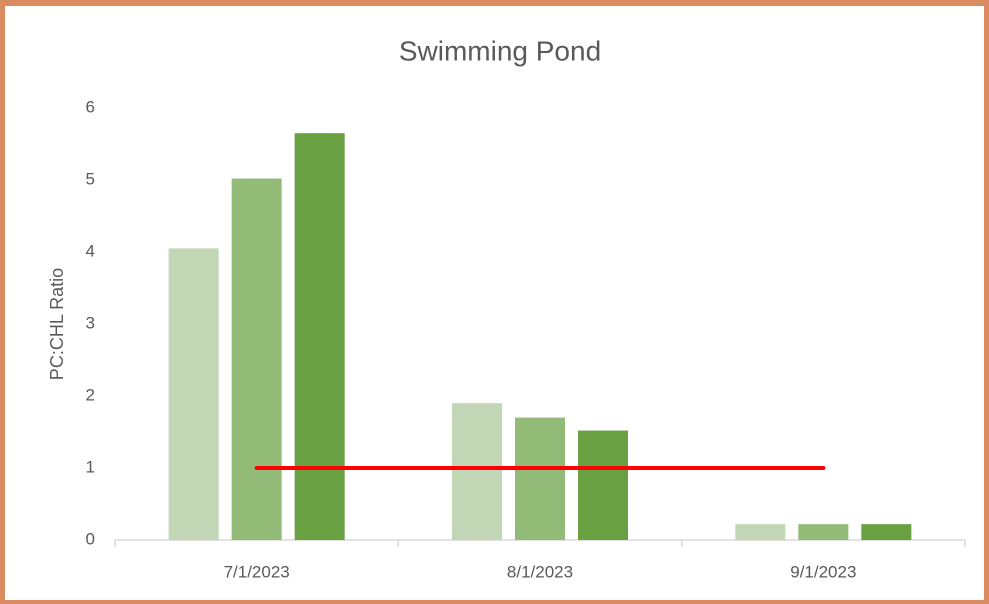  I want to click on y-tick-label: 6, so click(90, 106).